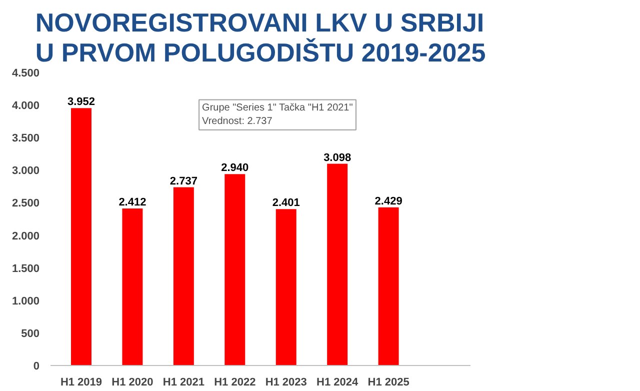 Image resolution: width=640 pixels, height=391 pixels. What do you see at coordinates (26, 74) in the screenshot?
I see `y-tick-label: 4.500` at bounding box center [26, 74].